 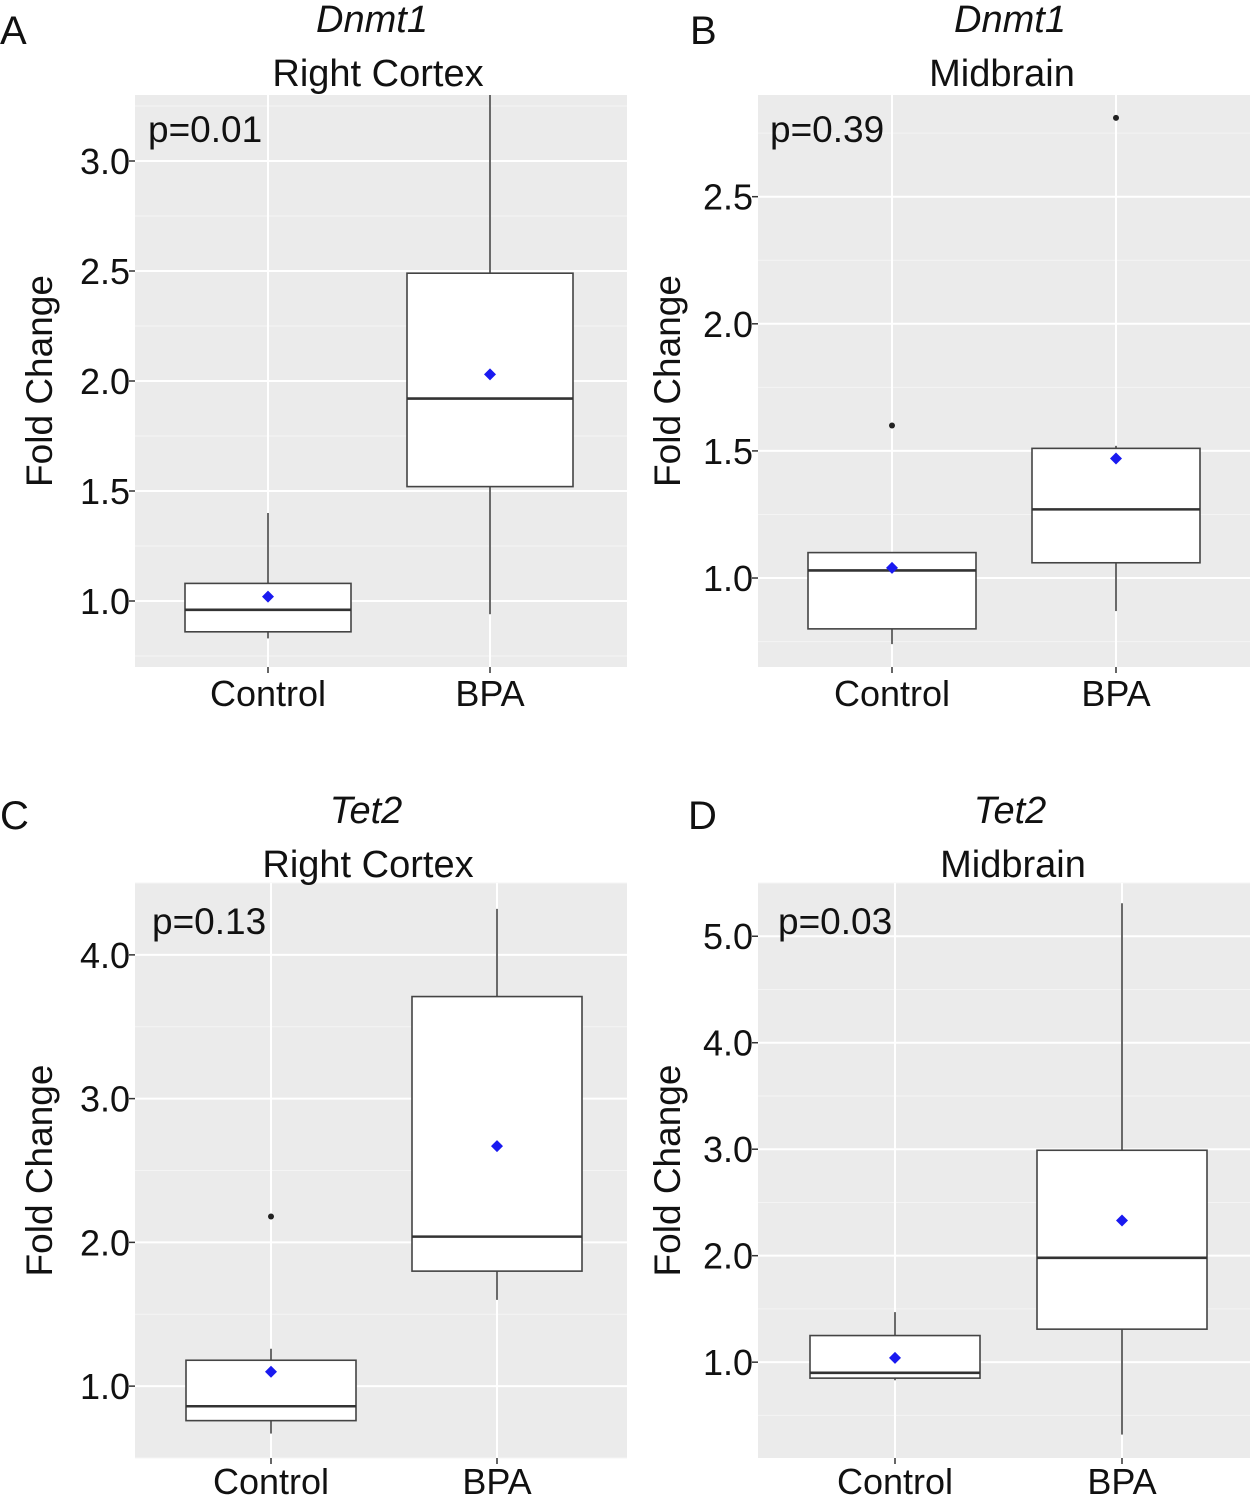 I want to click on p-value-label: p=0.01, so click(x=205, y=129).